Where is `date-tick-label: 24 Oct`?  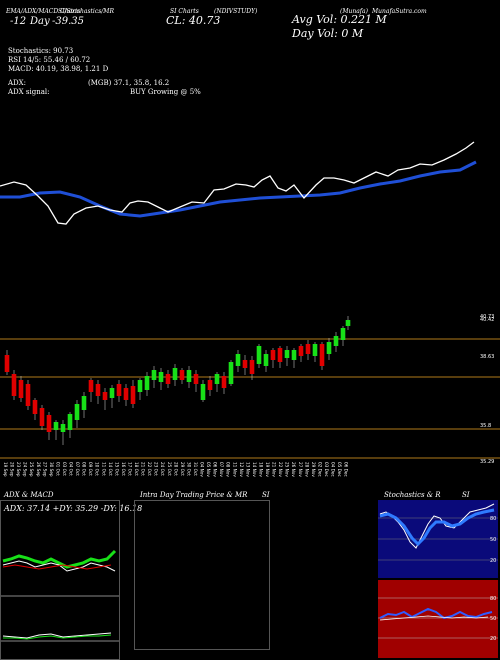
date-tick-label: 24 Oct is located at coordinates (162, 469).